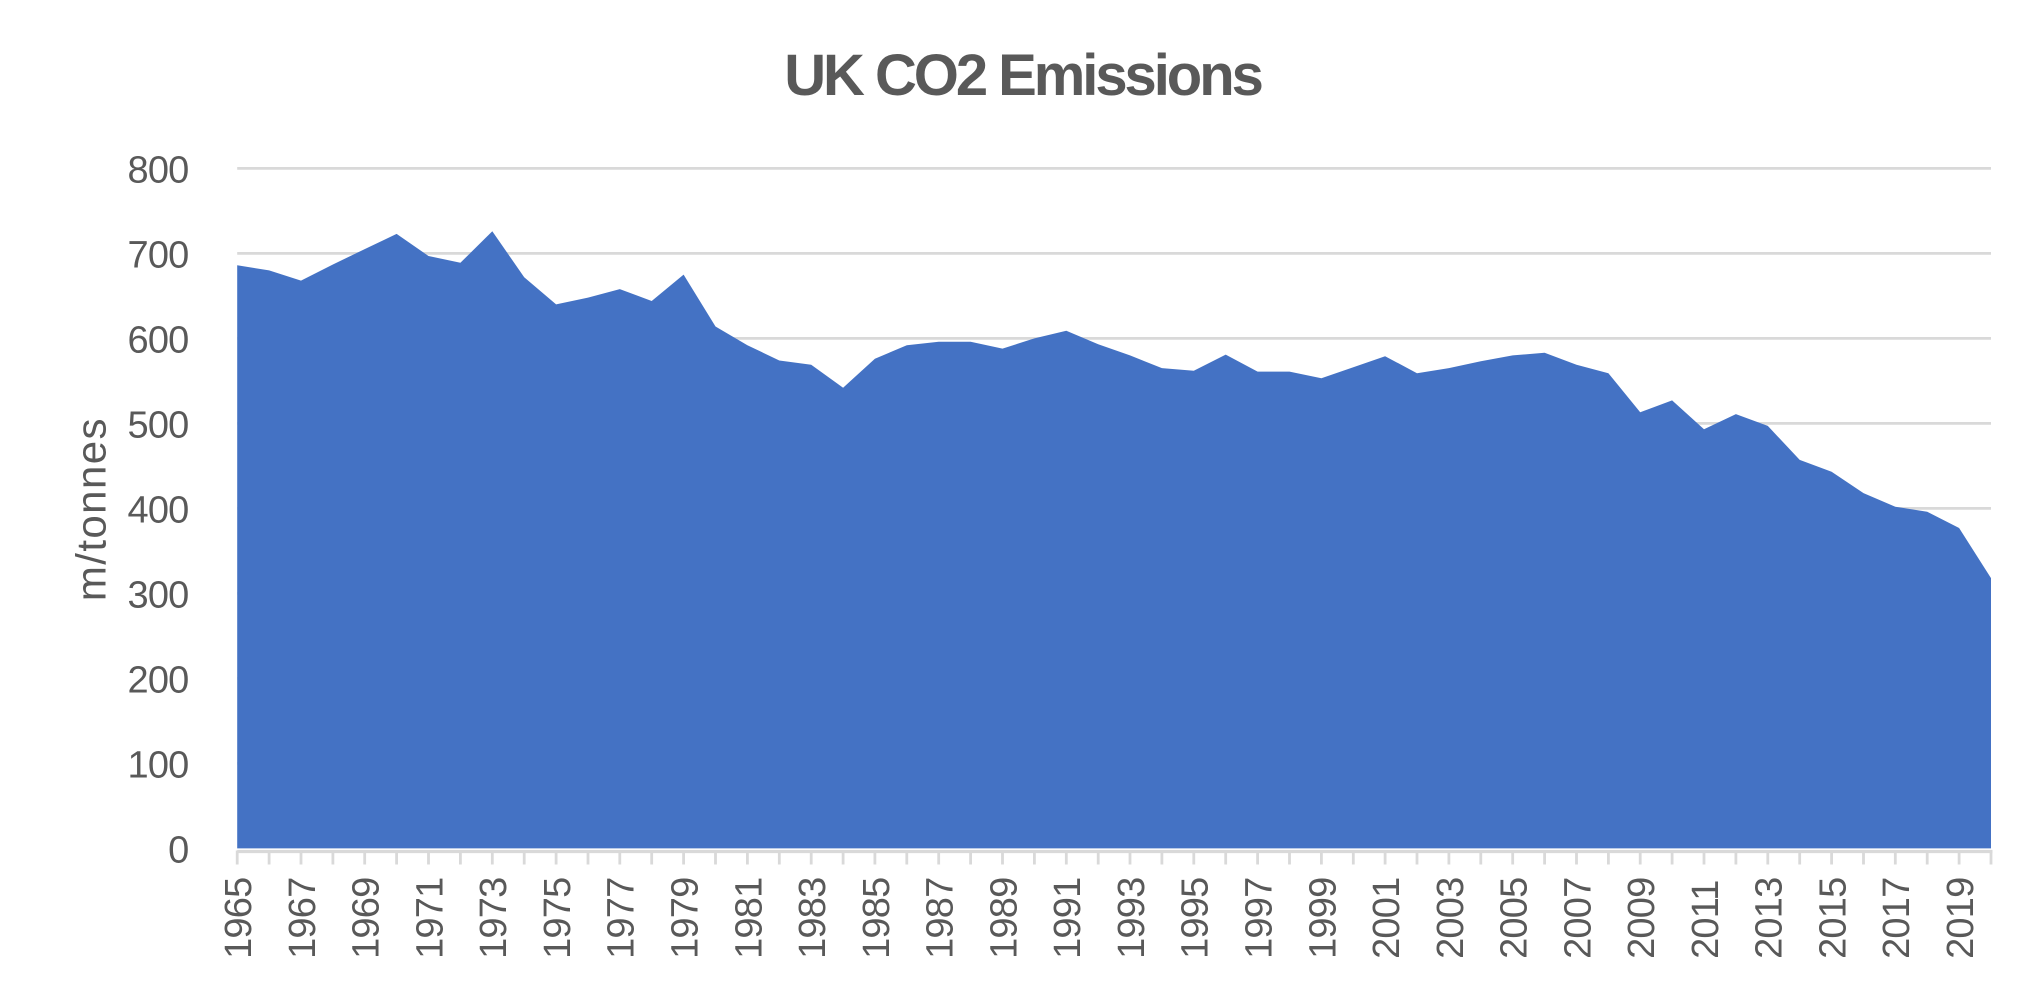 The width and height of the screenshot is (2042, 995). Describe the element at coordinates (430, 918) in the screenshot. I see `svg-text: 1971` at that location.